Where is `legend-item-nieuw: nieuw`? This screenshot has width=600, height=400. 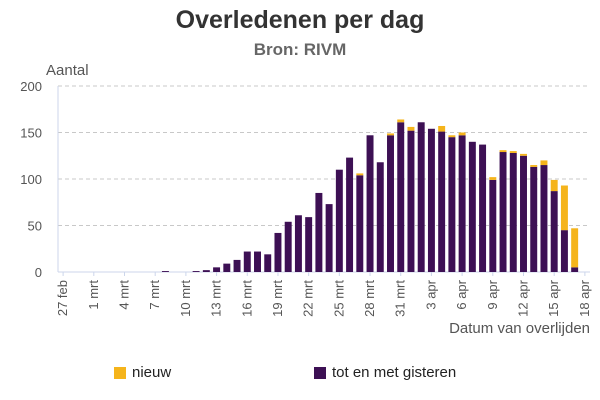
legend-item-nieuw: nieuw is located at coordinates (142, 372).